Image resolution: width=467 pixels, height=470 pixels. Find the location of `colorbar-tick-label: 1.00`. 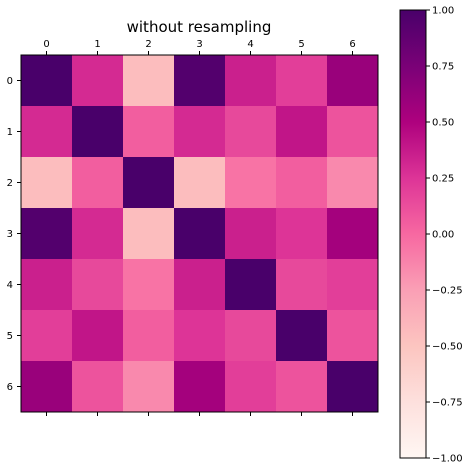

colorbar-tick-label: 1.00 is located at coordinates (443, 11).